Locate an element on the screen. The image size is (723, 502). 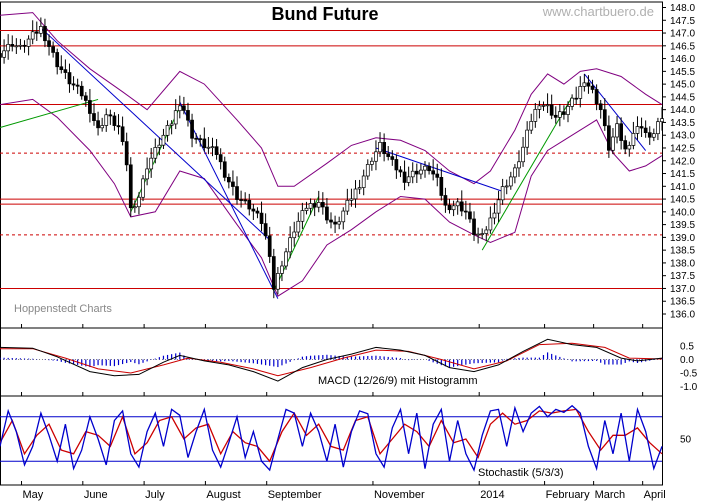
credit-label: Hoppenstedt Charts is located at coordinates (63, 309).